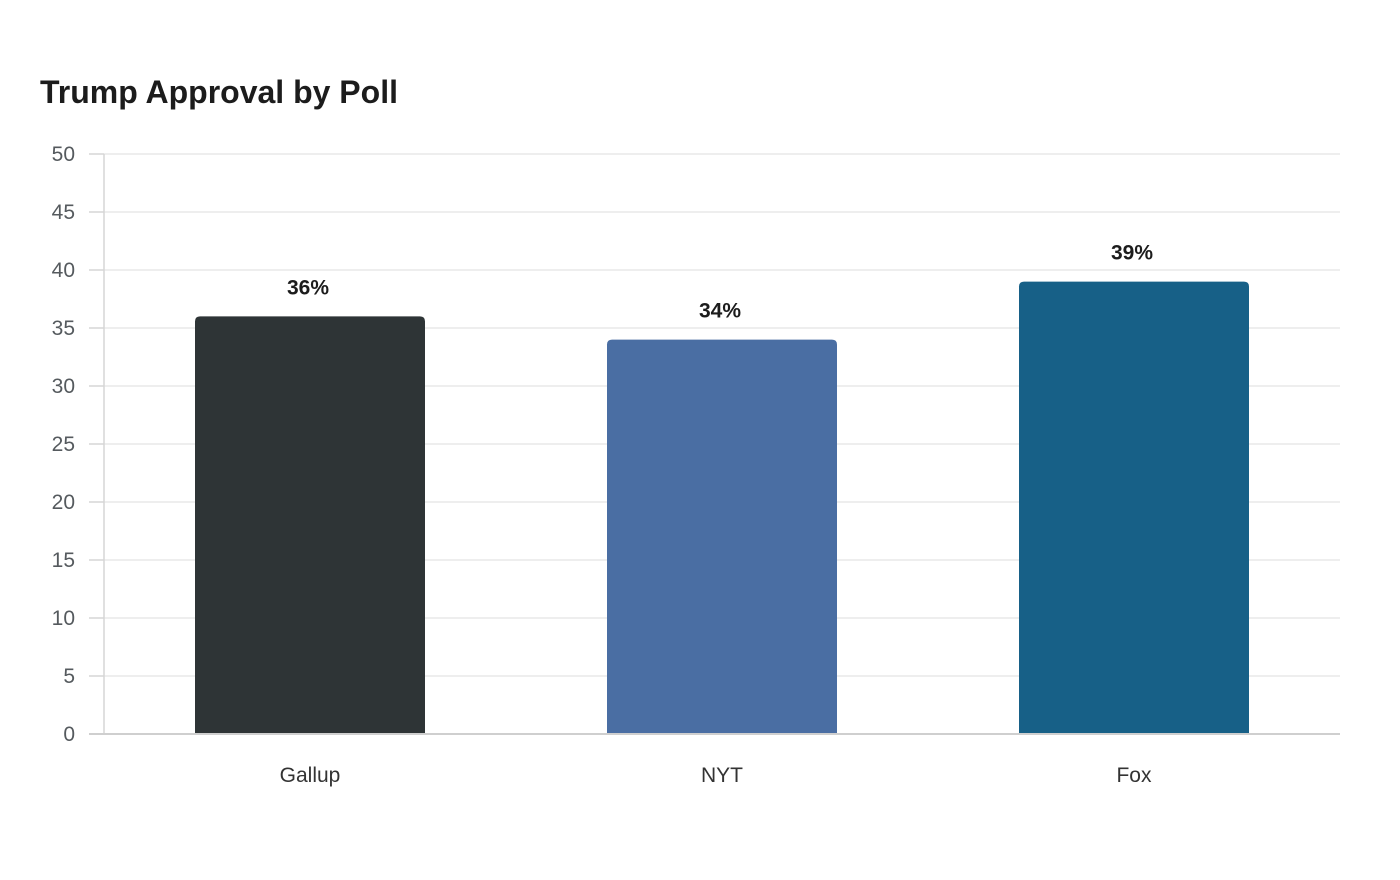 This screenshot has width=1400, height=880. What do you see at coordinates (63, 328) in the screenshot?
I see `y-tick-label: 35` at bounding box center [63, 328].